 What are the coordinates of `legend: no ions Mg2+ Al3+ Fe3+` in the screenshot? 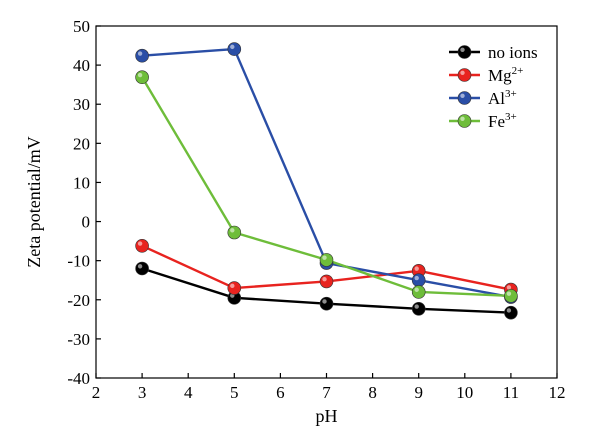 It's located at (493, 87).